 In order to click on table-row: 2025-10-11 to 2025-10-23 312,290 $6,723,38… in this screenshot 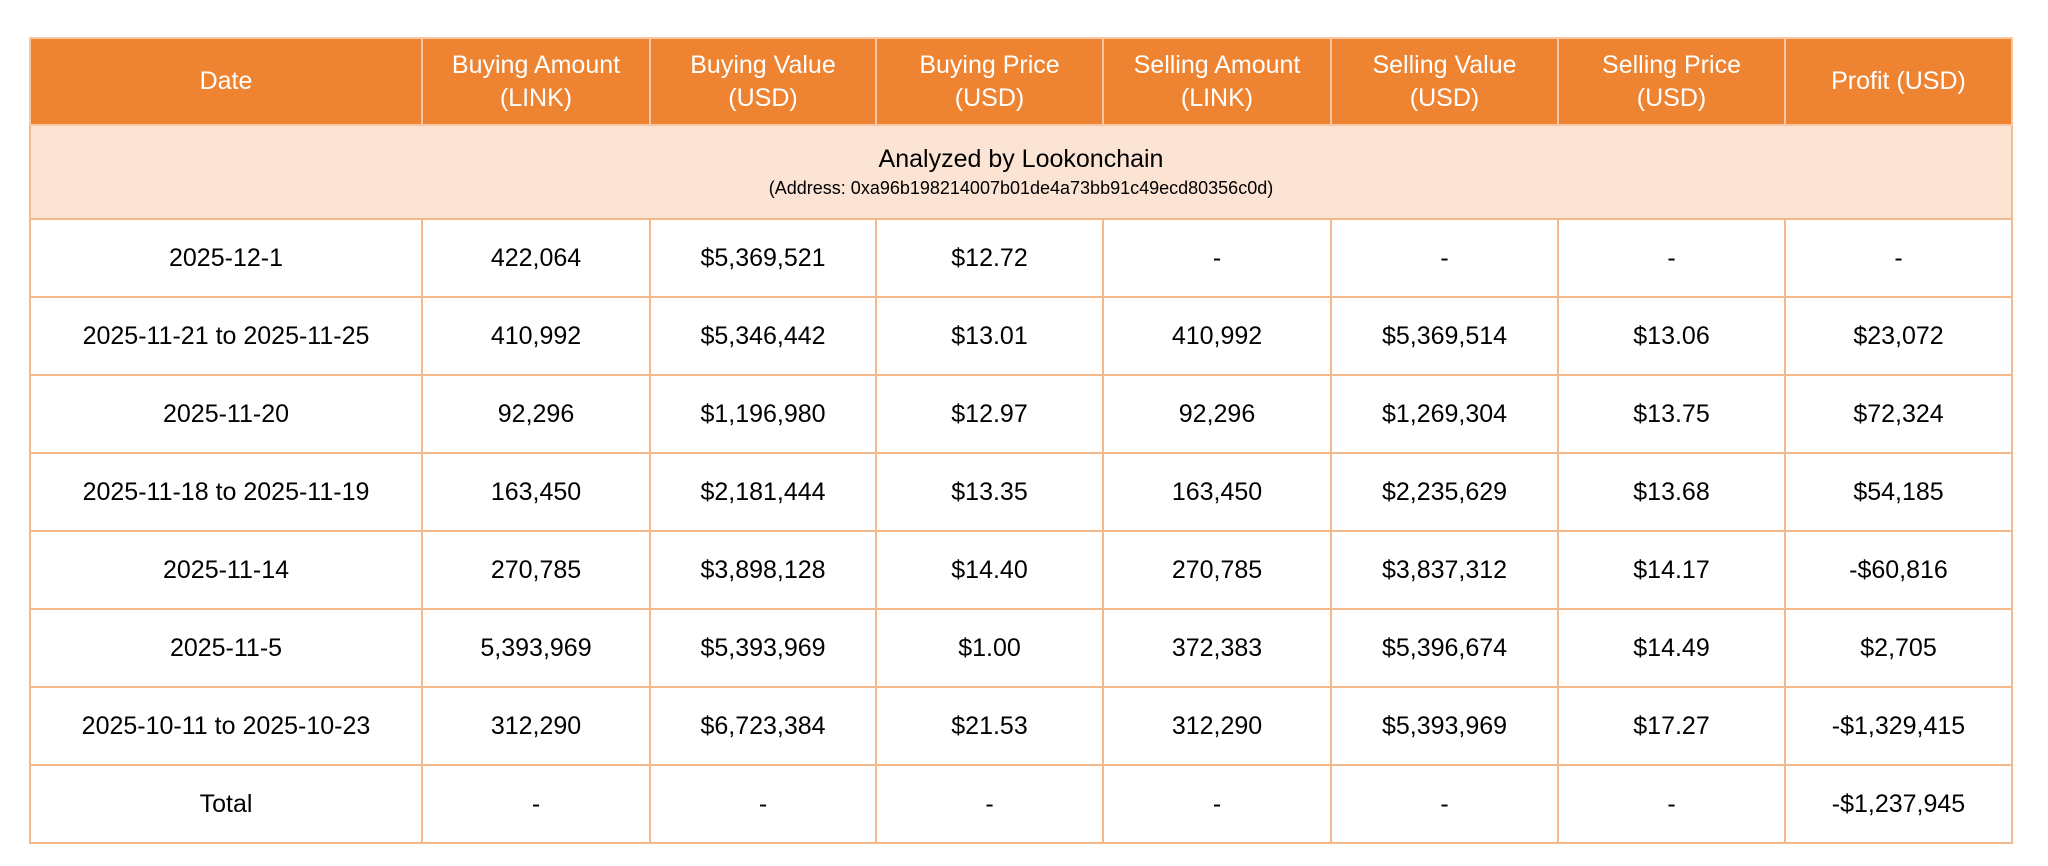, I will do `click(1021, 726)`.